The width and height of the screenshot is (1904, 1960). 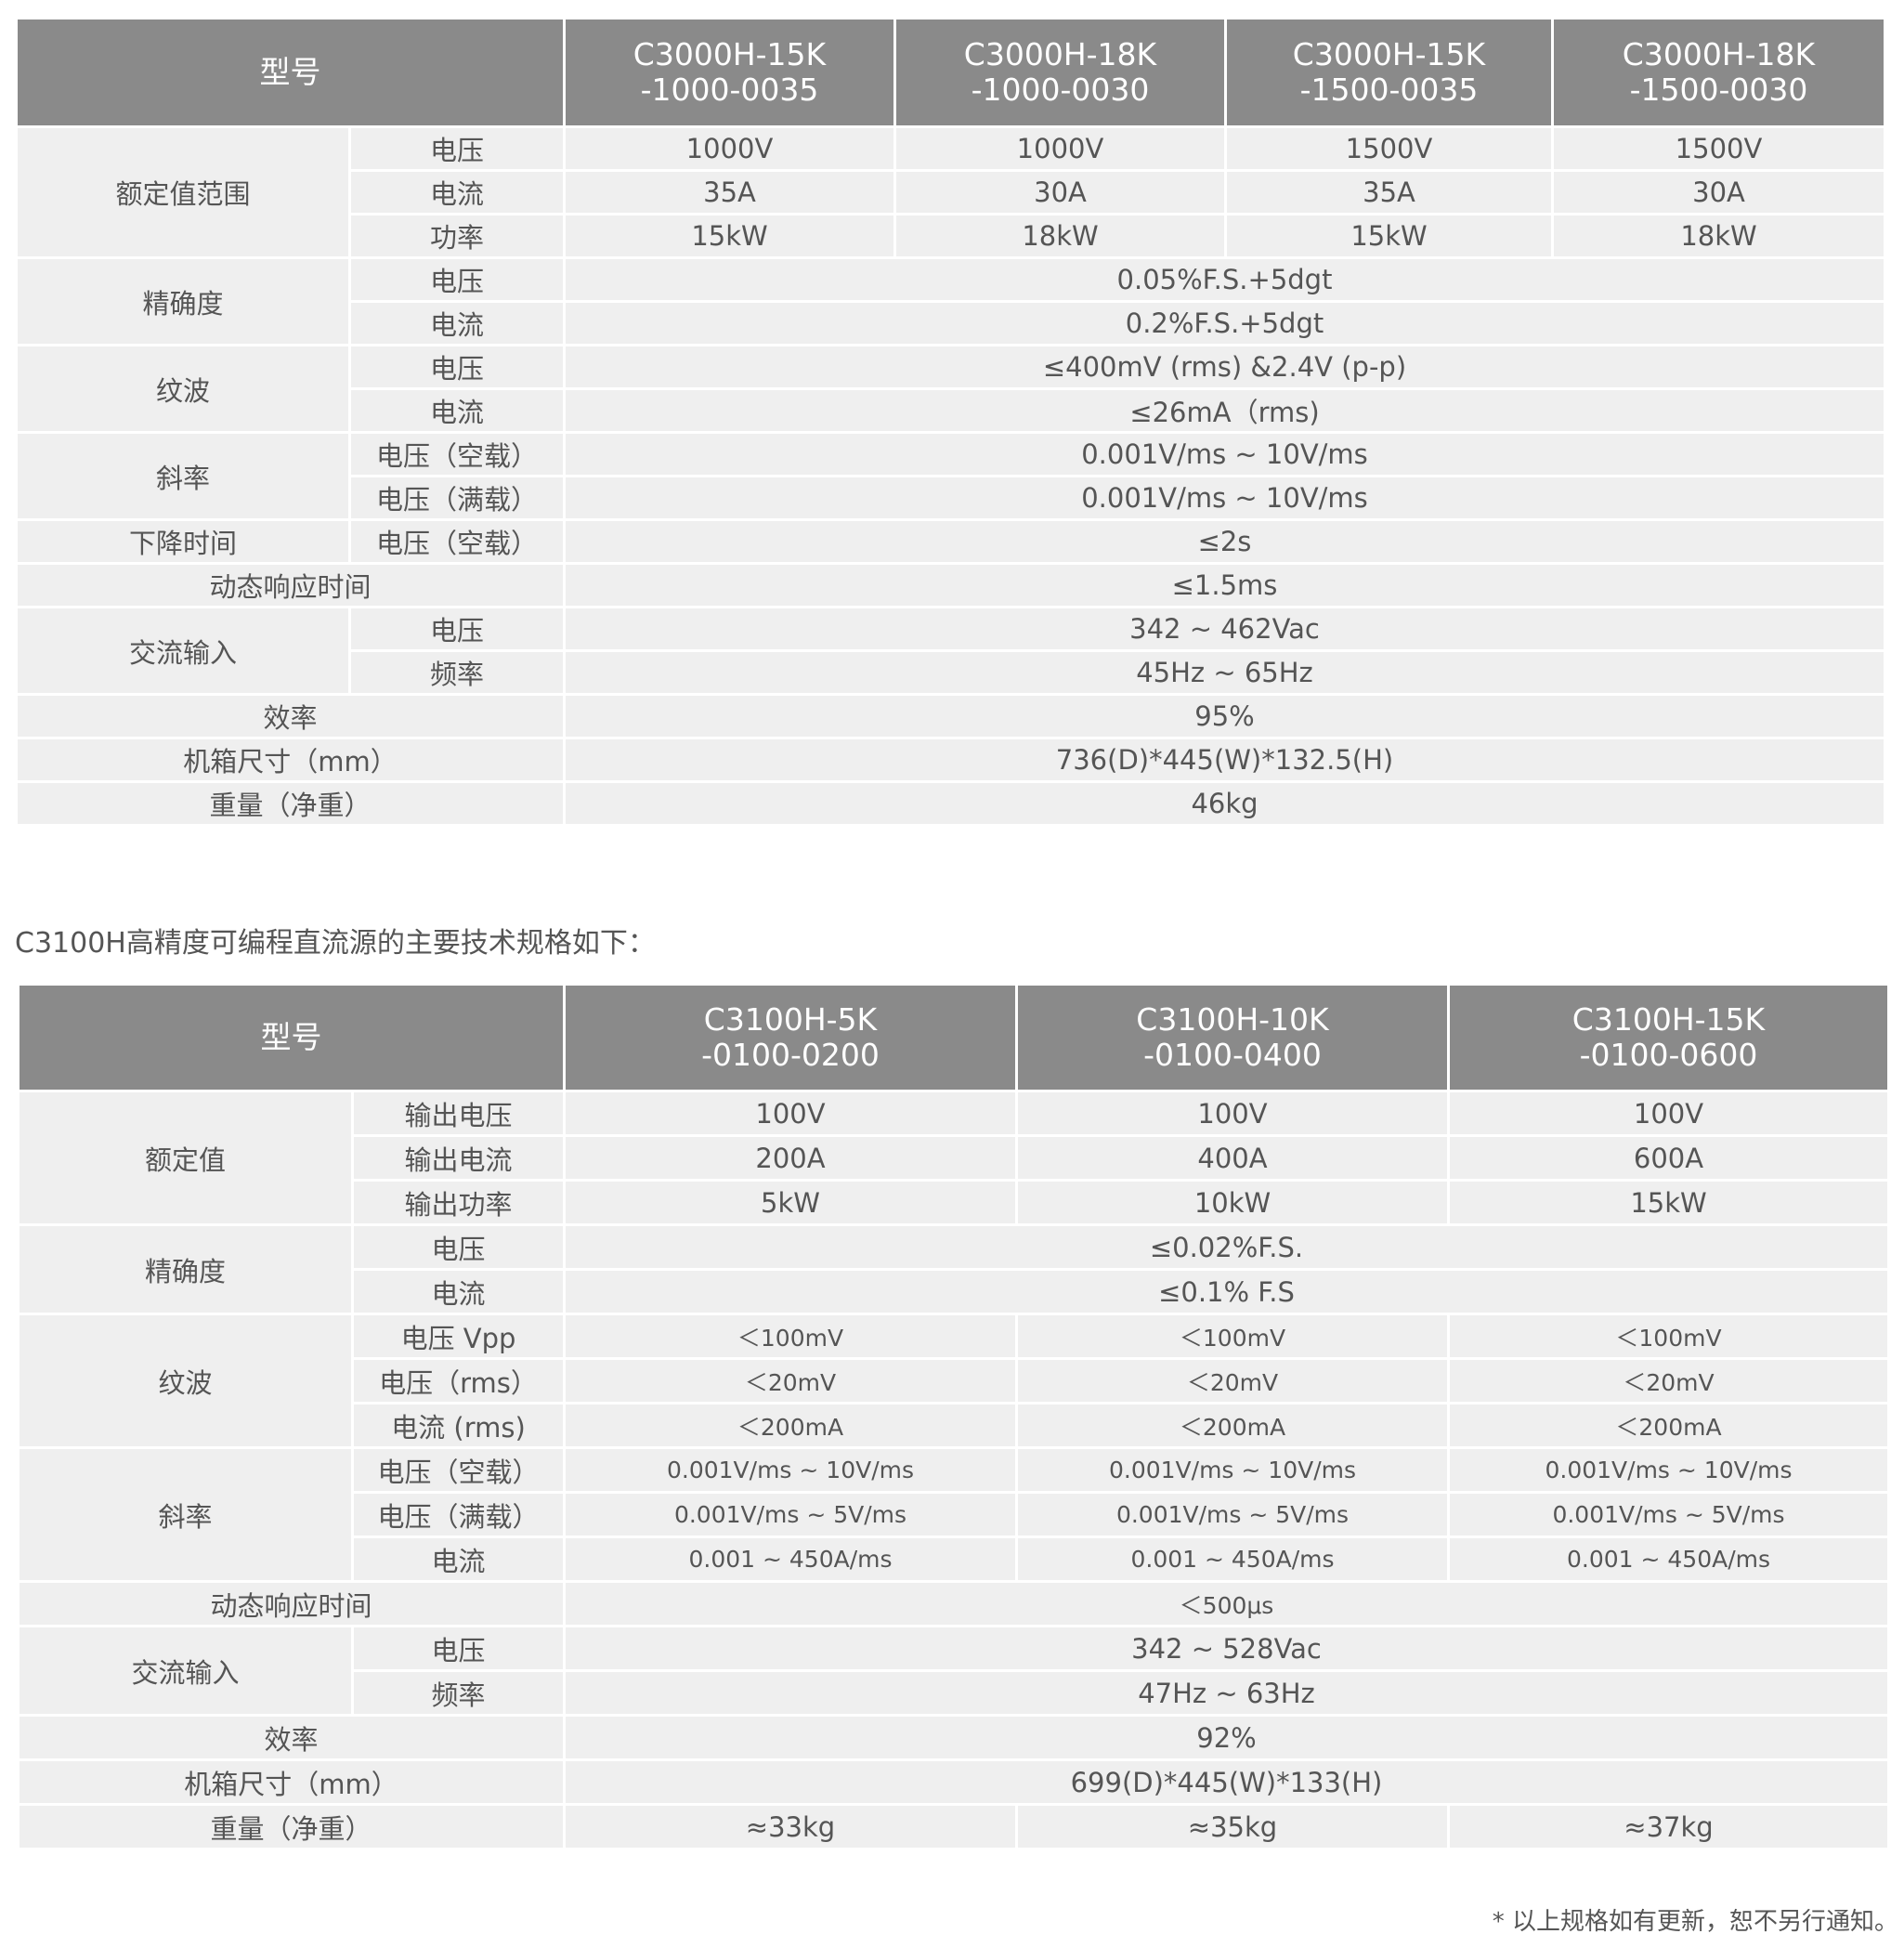 What do you see at coordinates (1224, 803) in the screenshot?
I see `spec-value: 46kg` at bounding box center [1224, 803].